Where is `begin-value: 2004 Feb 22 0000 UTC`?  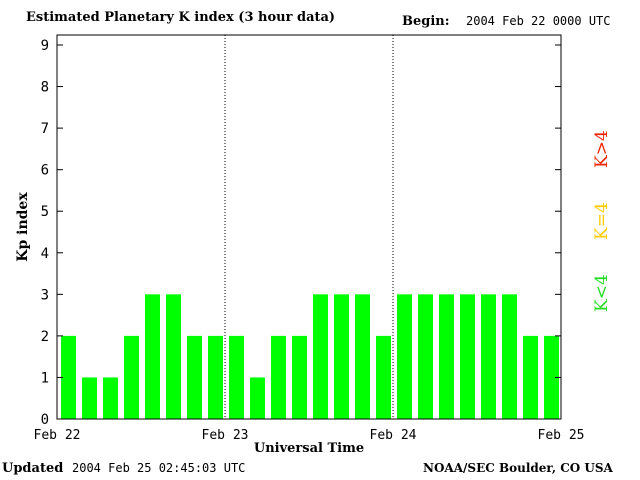
begin-value: 2004 Feb 22 0000 UTC is located at coordinates (538, 21).